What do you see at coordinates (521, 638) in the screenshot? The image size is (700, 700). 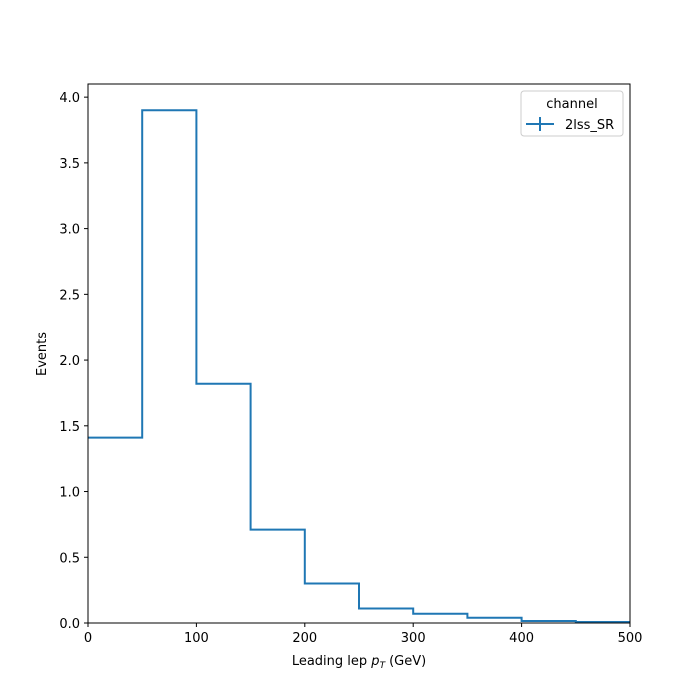 I see `x-tick-label: 400` at bounding box center [521, 638].